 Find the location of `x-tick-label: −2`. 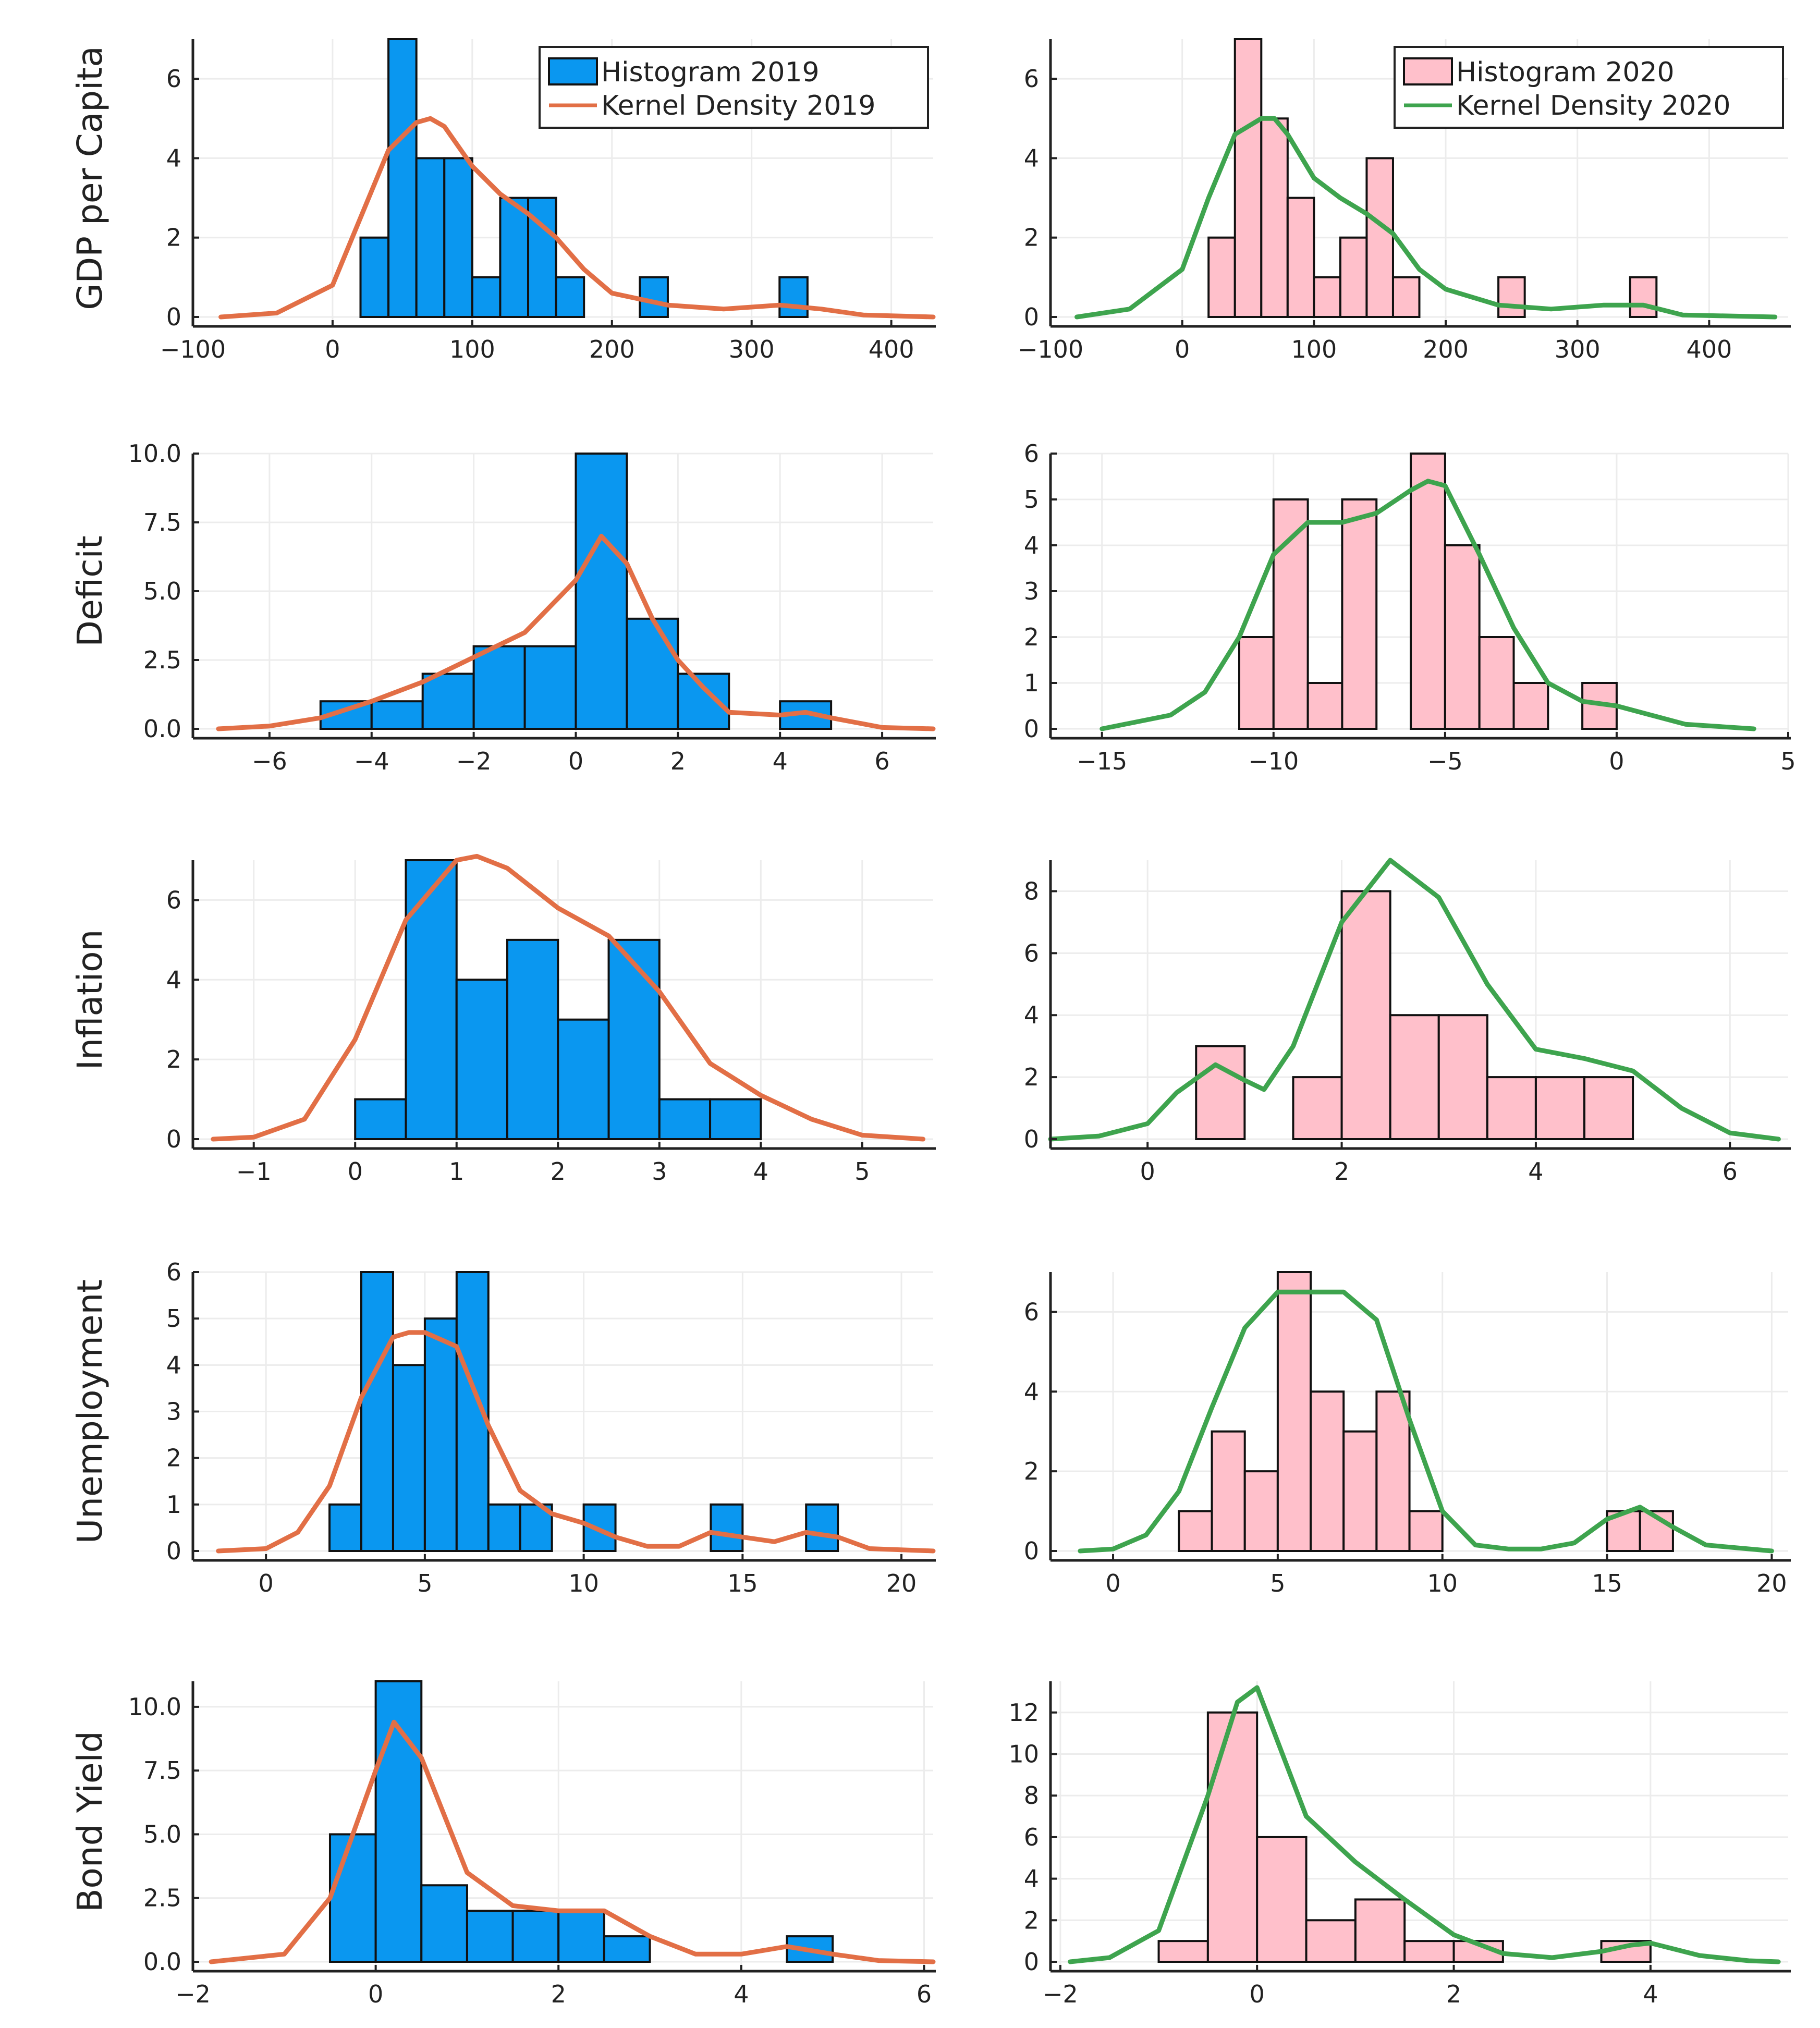

x-tick-label: −2 is located at coordinates (1060, 1994).